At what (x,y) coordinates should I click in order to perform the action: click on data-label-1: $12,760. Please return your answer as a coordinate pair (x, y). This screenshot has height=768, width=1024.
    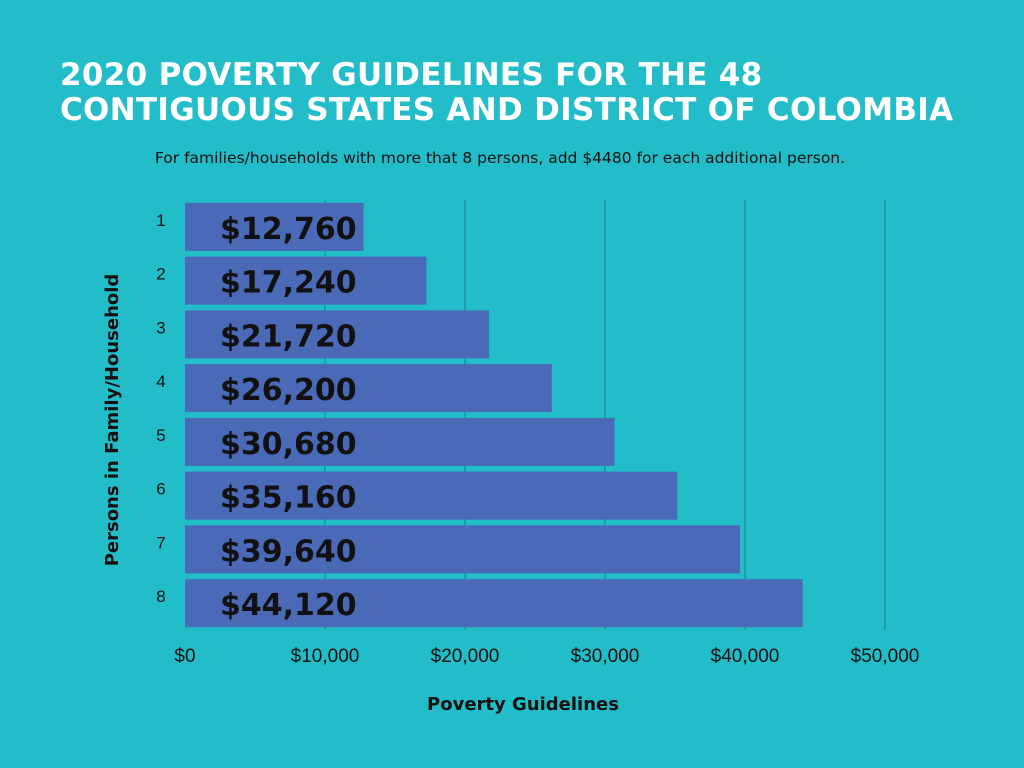
    Looking at the image, I should click on (288, 229).